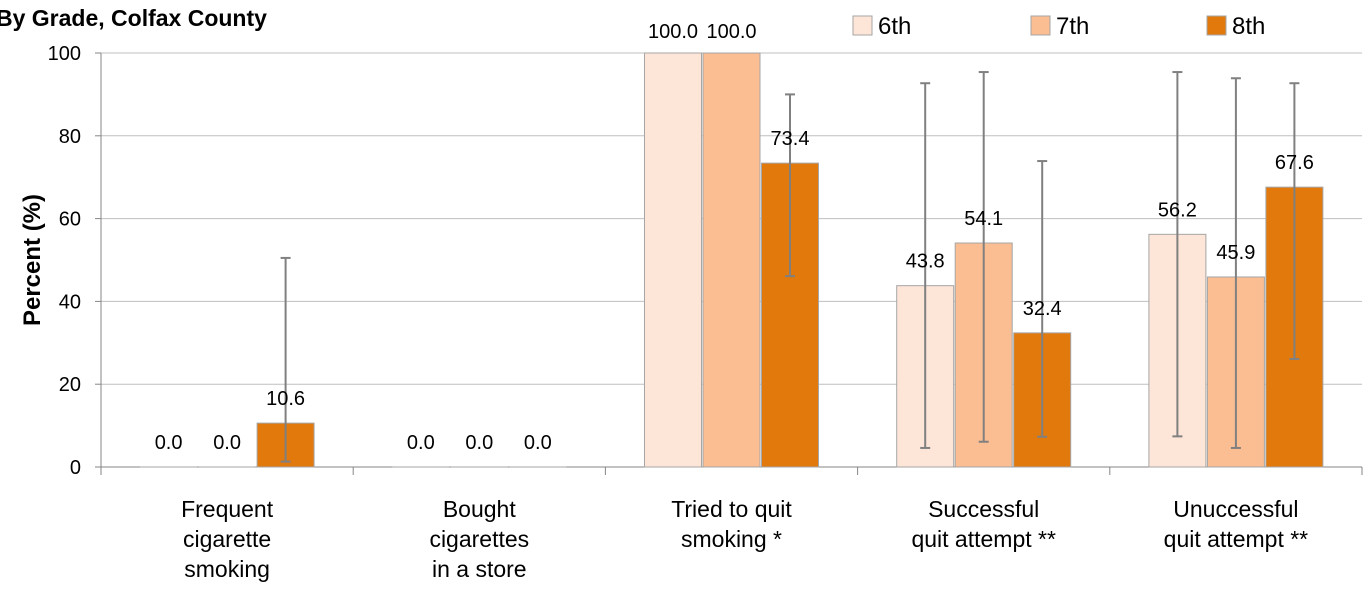 This screenshot has width=1372, height=601. Describe the element at coordinates (983, 509) in the screenshot. I see `x-category-label-line: Successful` at that location.